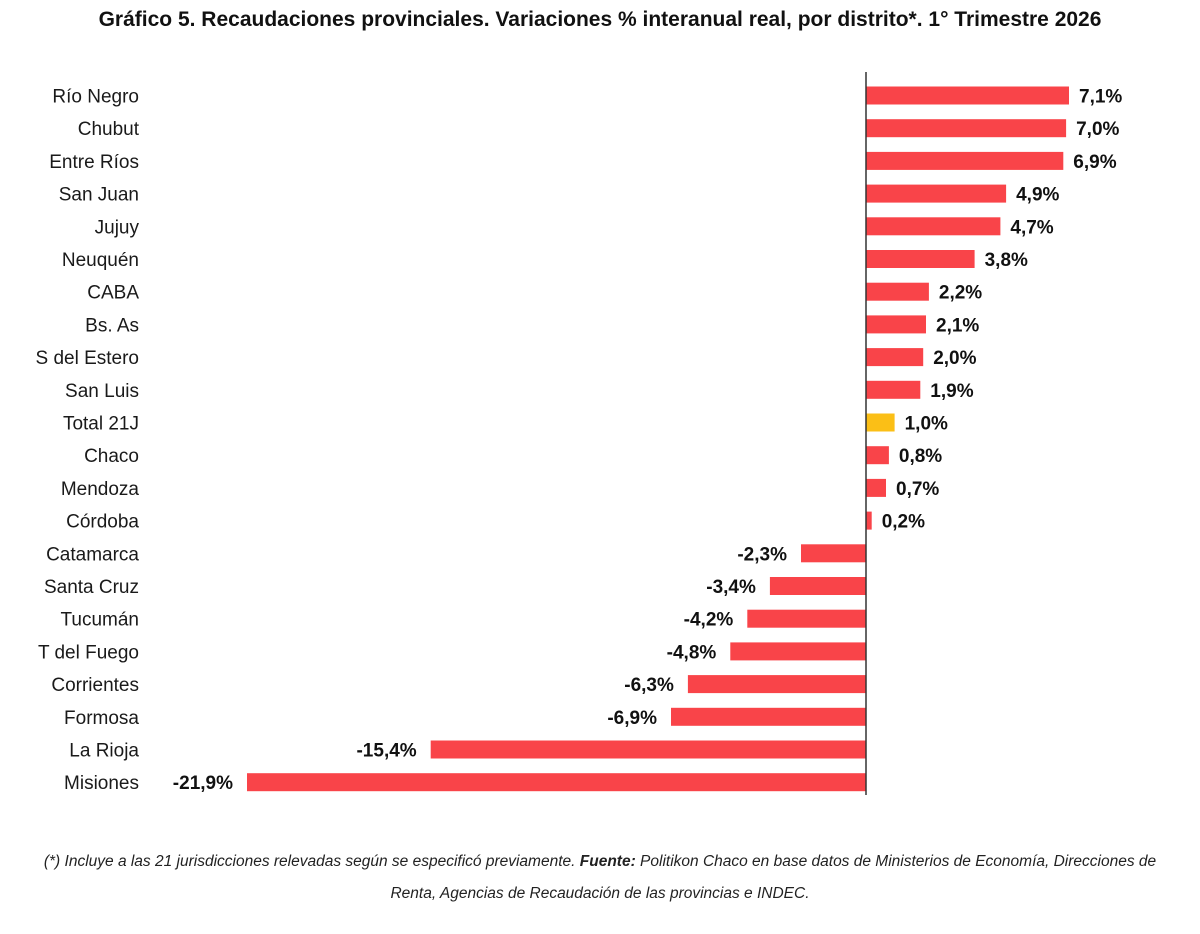  I want to click on bar-san-juan, so click(936, 193).